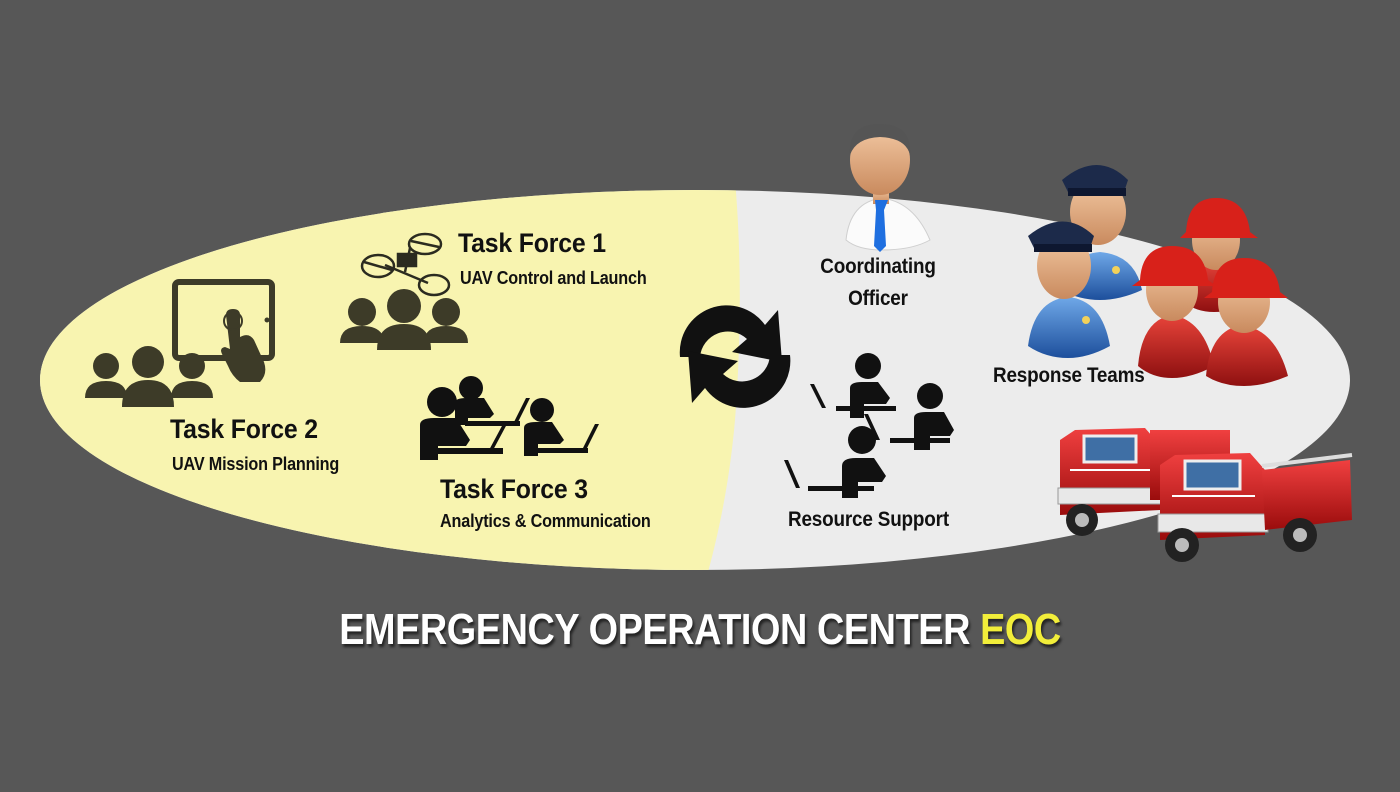  Describe the element at coordinates (244, 429) in the screenshot. I see `task-force-2-title: Task Force 2` at that location.